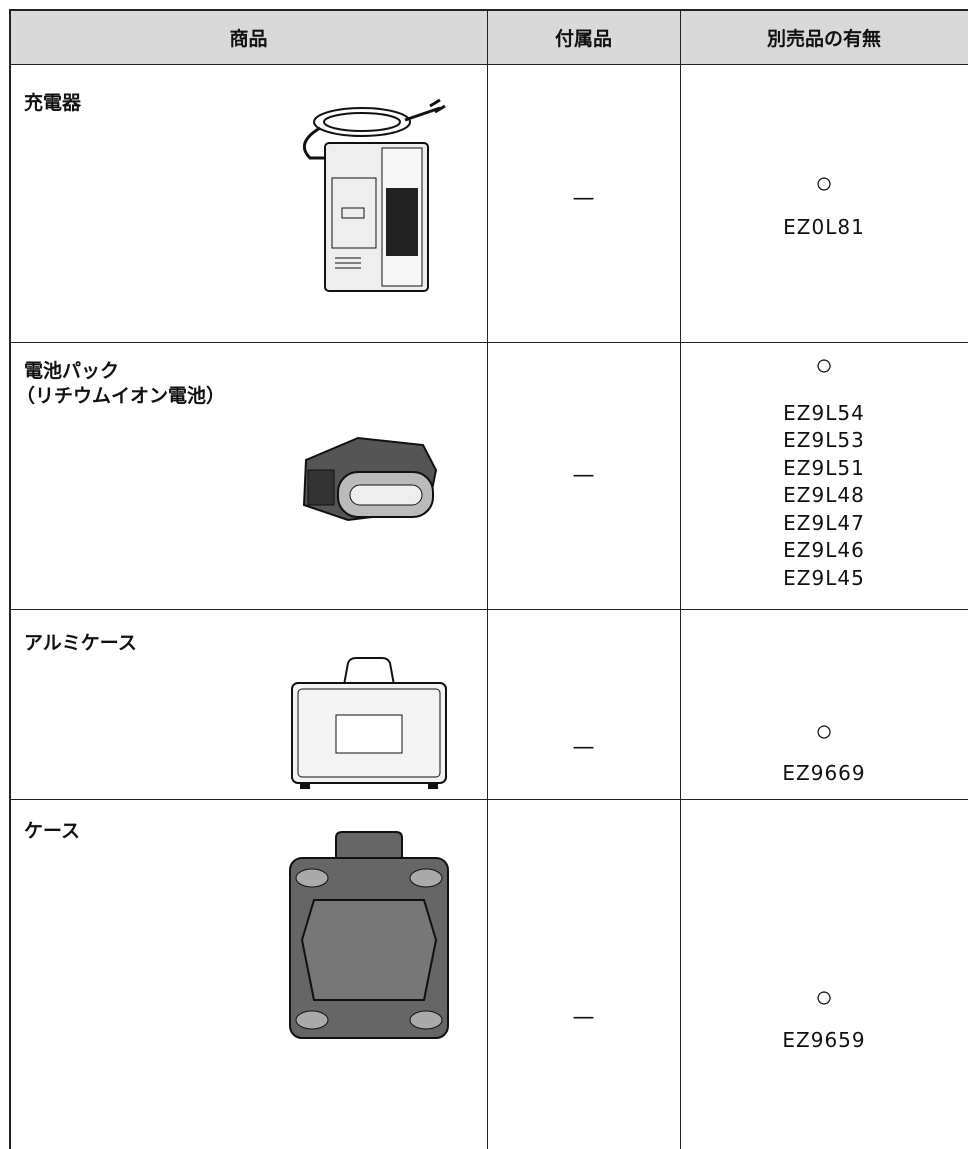  What do you see at coordinates (374, 195) in the screenshot?
I see `charger-illustration` at bounding box center [374, 195].